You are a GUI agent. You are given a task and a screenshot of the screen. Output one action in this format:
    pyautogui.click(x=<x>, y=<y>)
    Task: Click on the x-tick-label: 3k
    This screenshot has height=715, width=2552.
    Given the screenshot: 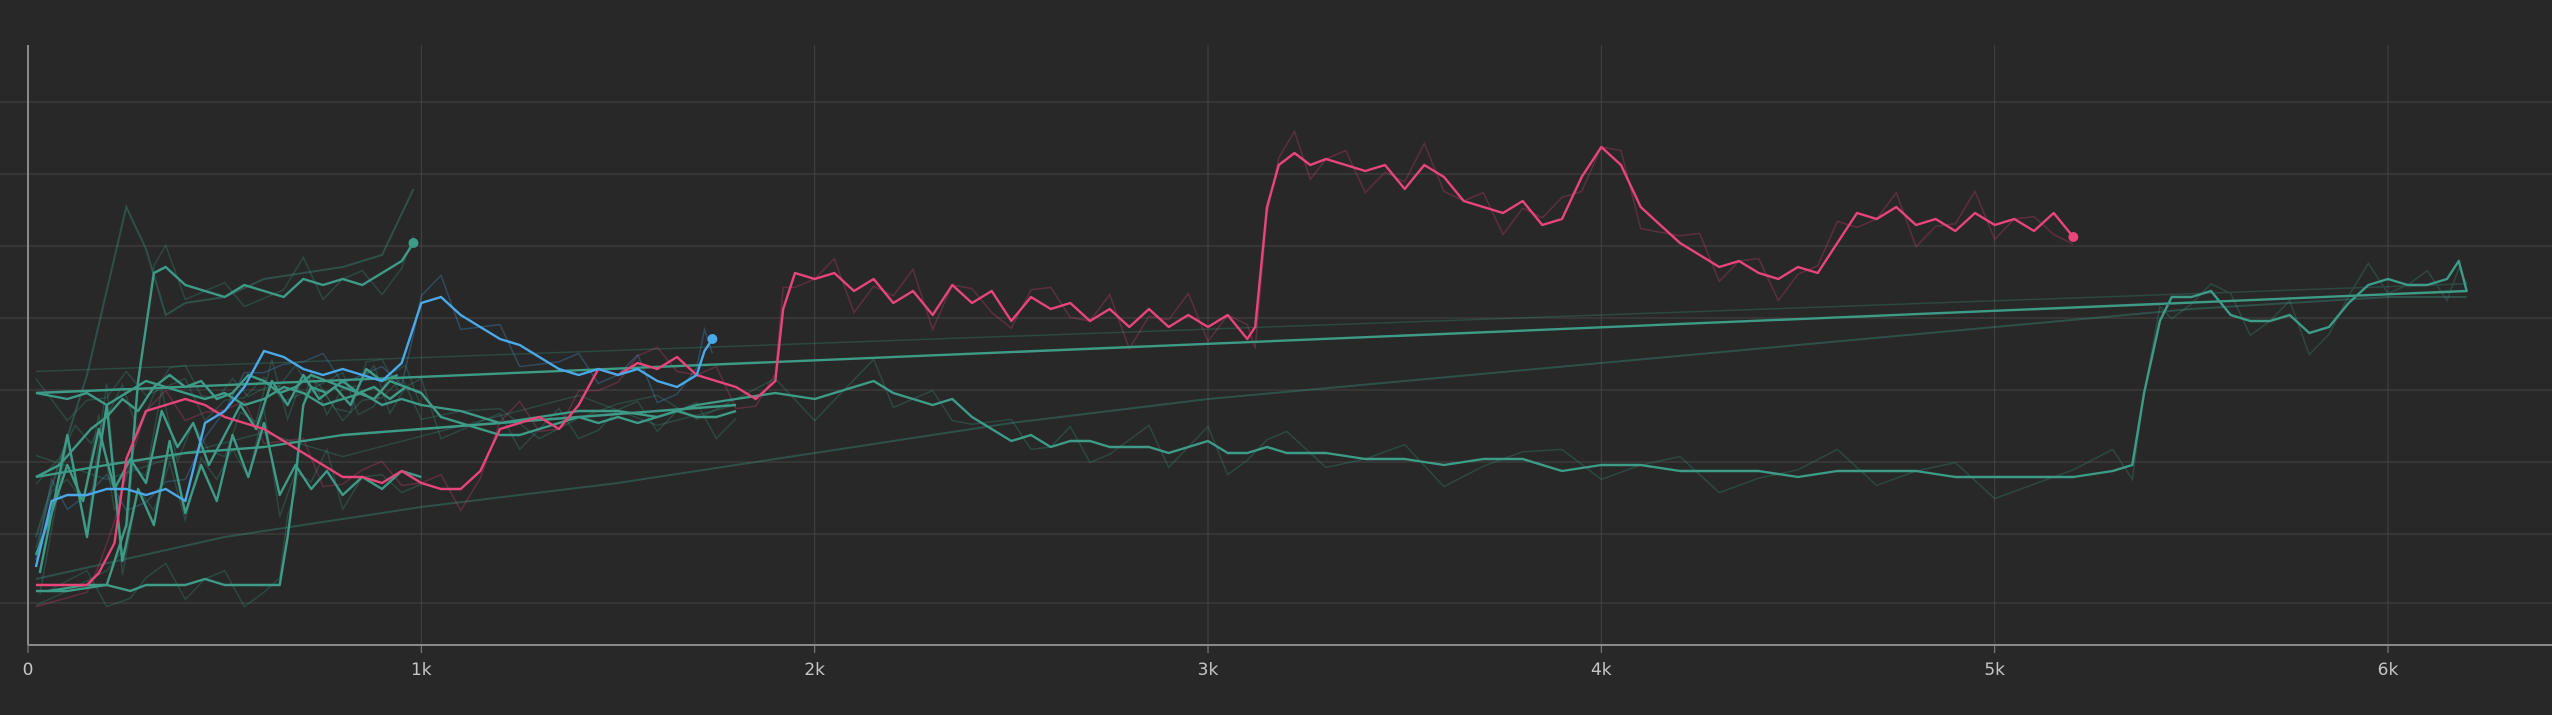 What is the action you would take?
    pyautogui.click(x=1208, y=670)
    